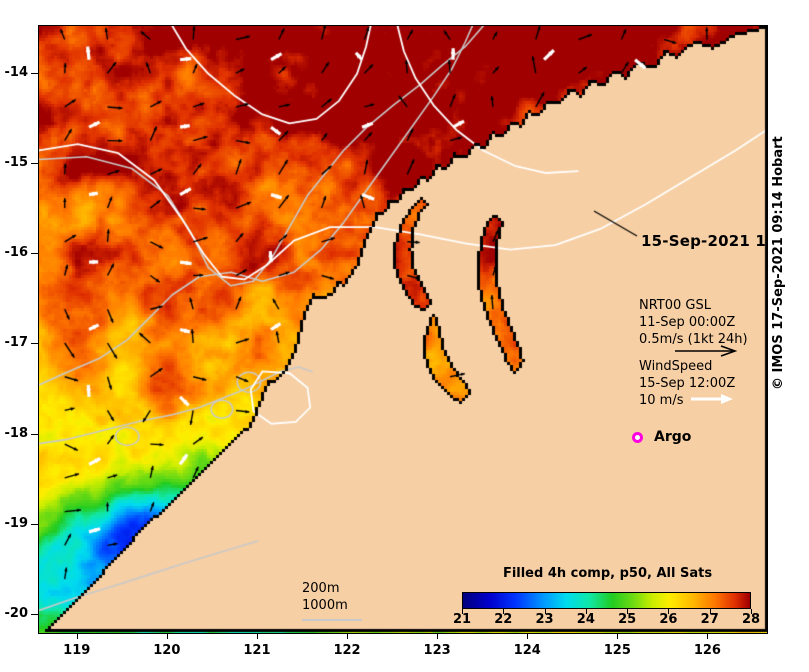 The height and width of the screenshot is (672, 809). Describe the element at coordinates (77, 650) in the screenshot. I see `x-tick-label: 119` at that location.